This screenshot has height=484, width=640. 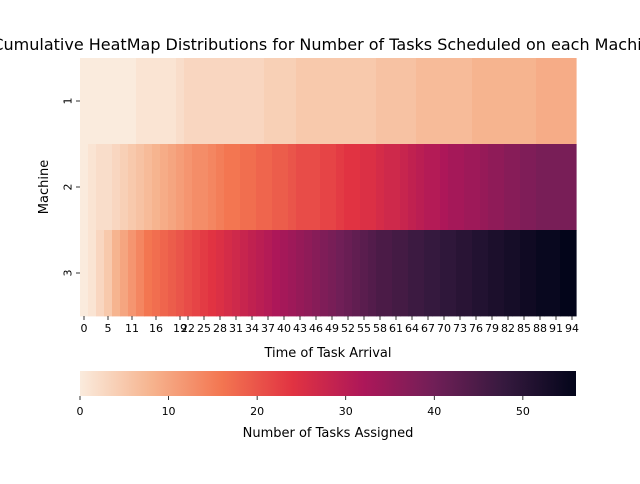 I want to click on colorbar-label: Number of Tasks Assigned, so click(x=328, y=433).